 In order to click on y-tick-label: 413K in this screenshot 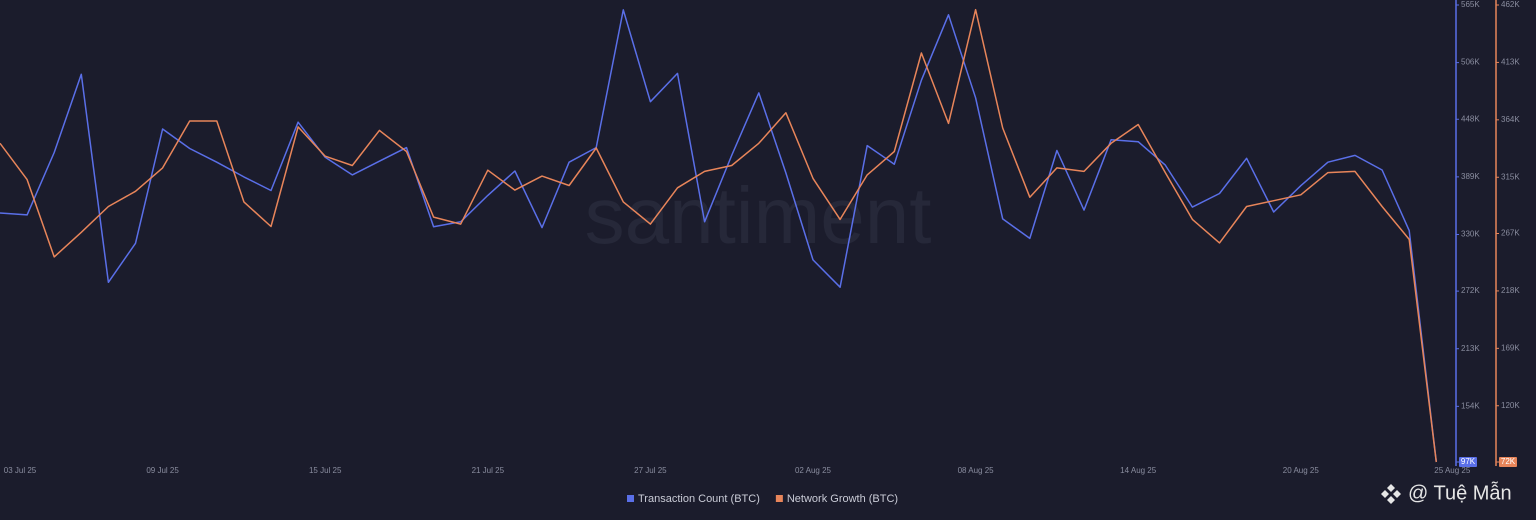, I will do `click(1510, 62)`.